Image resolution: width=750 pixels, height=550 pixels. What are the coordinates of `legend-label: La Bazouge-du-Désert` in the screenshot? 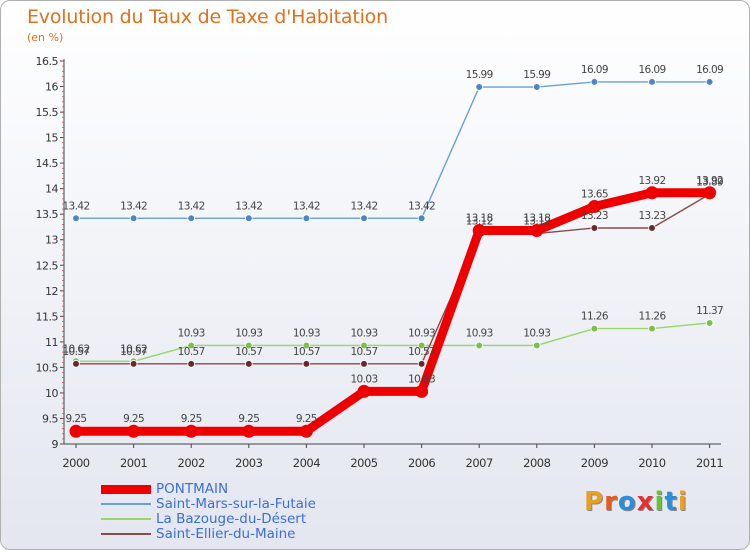 It's located at (231, 519).